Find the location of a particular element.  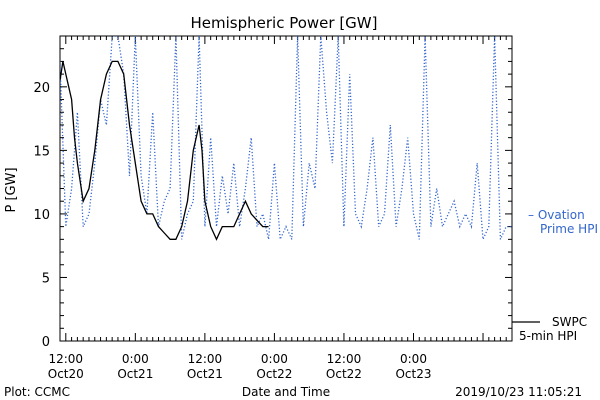

y-tick-label: 15 is located at coordinates (41, 151).